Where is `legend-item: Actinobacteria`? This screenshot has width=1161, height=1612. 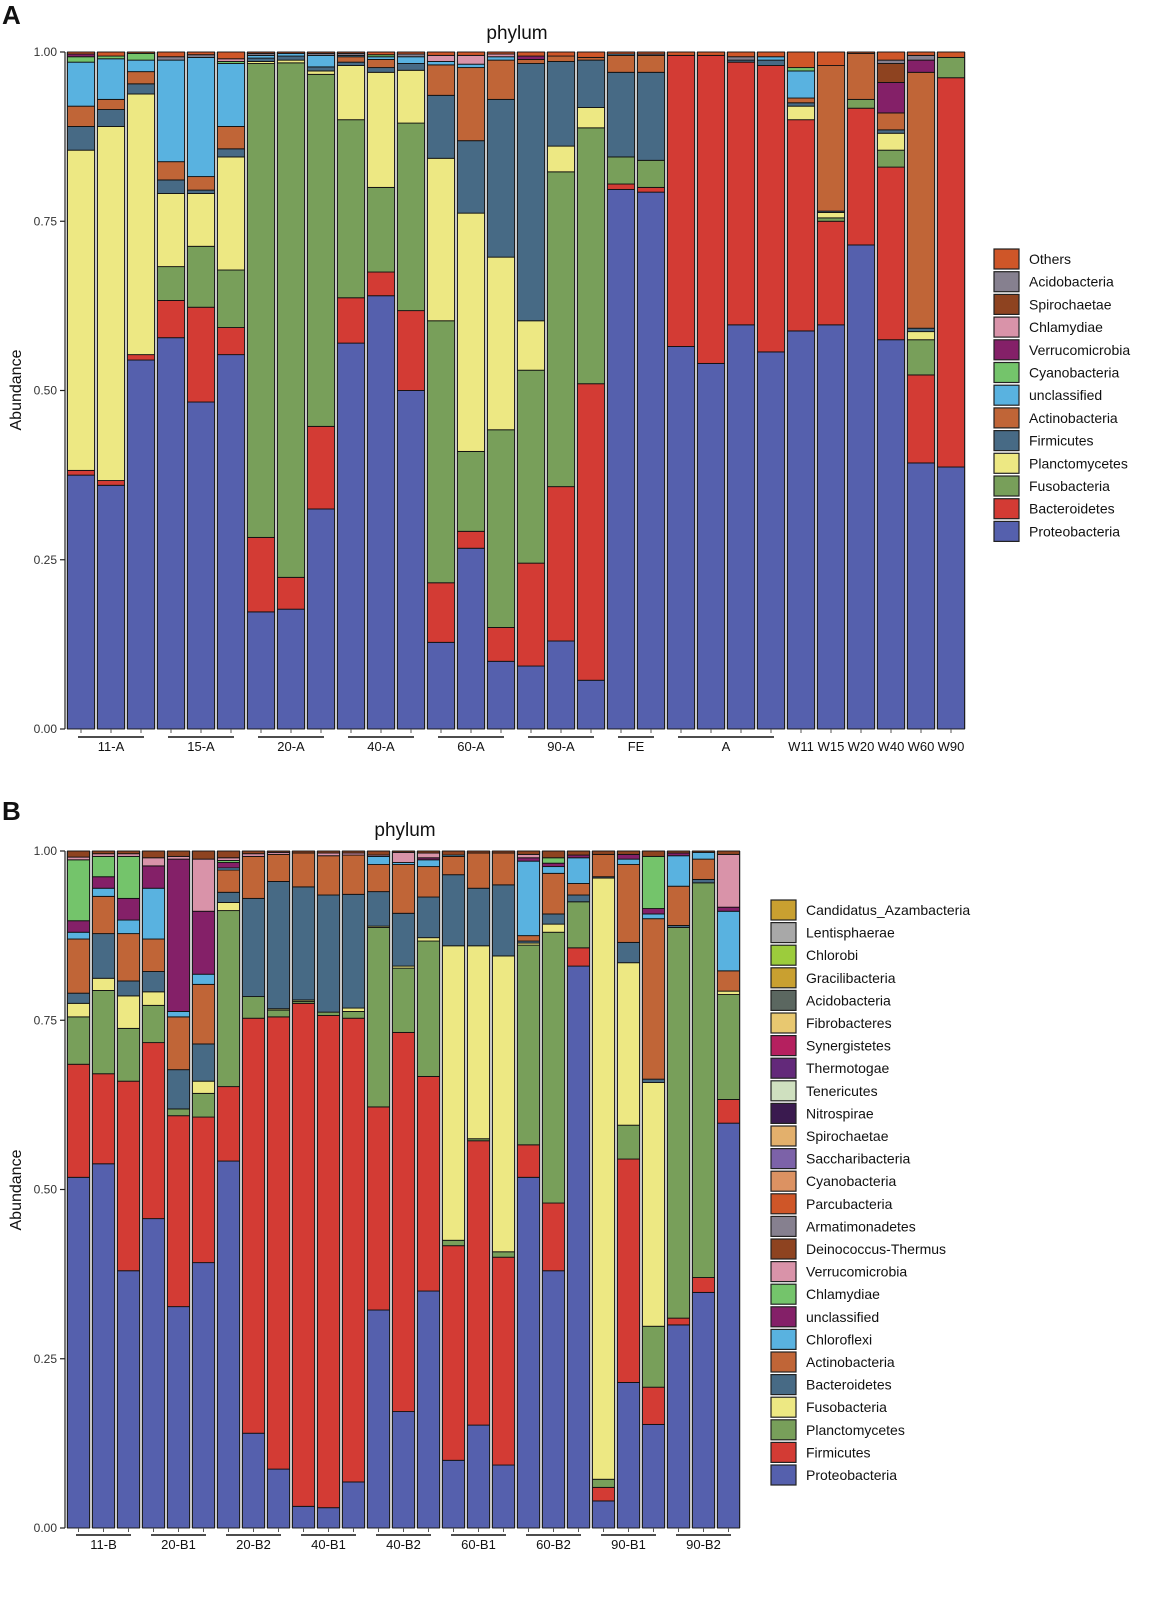
legend-item: Actinobacteria is located at coordinates (1055, 418).